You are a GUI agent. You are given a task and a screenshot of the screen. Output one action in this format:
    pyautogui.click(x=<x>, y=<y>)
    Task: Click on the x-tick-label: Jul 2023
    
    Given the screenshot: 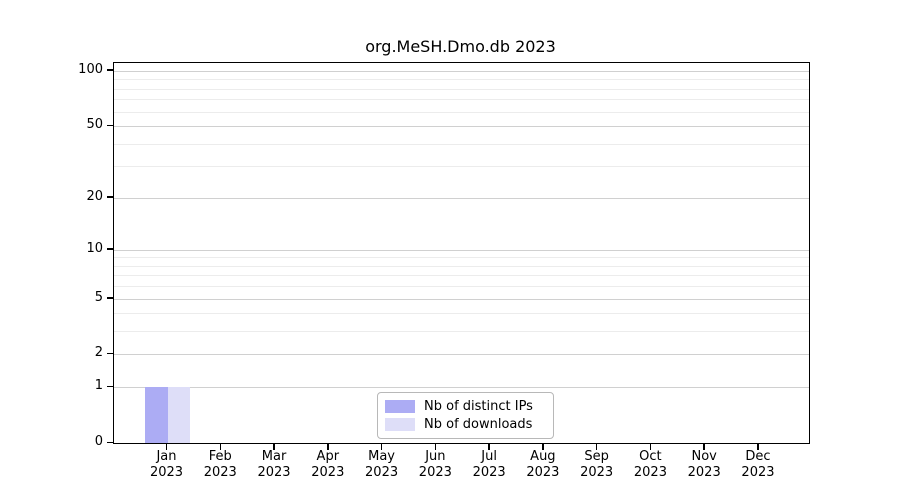 What is the action you would take?
    pyautogui.click(x=489, y=465)
    